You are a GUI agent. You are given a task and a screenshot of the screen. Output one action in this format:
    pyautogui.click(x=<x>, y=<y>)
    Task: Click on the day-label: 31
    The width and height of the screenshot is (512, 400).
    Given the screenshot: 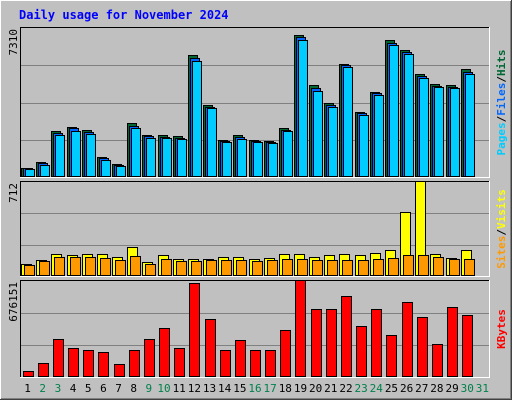 What is the action you would take?
    pyautogui.click(x=482, y=388)
    